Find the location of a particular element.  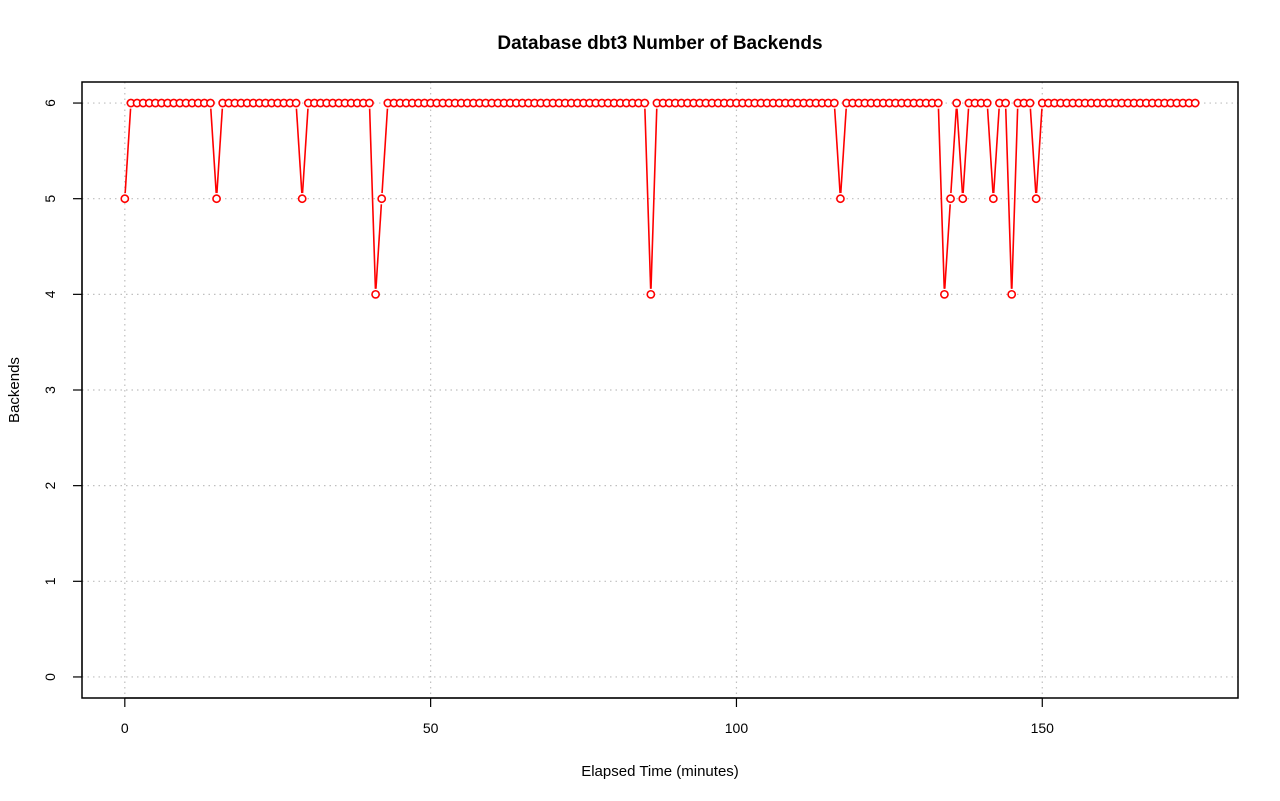

x-axis-label: Elapsed Time (minutes) is located at coordinates (660, 771).